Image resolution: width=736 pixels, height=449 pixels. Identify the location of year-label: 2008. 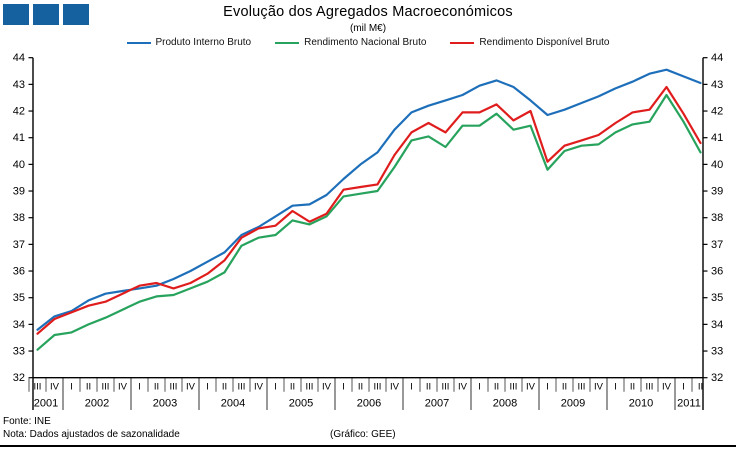
(505, 404).